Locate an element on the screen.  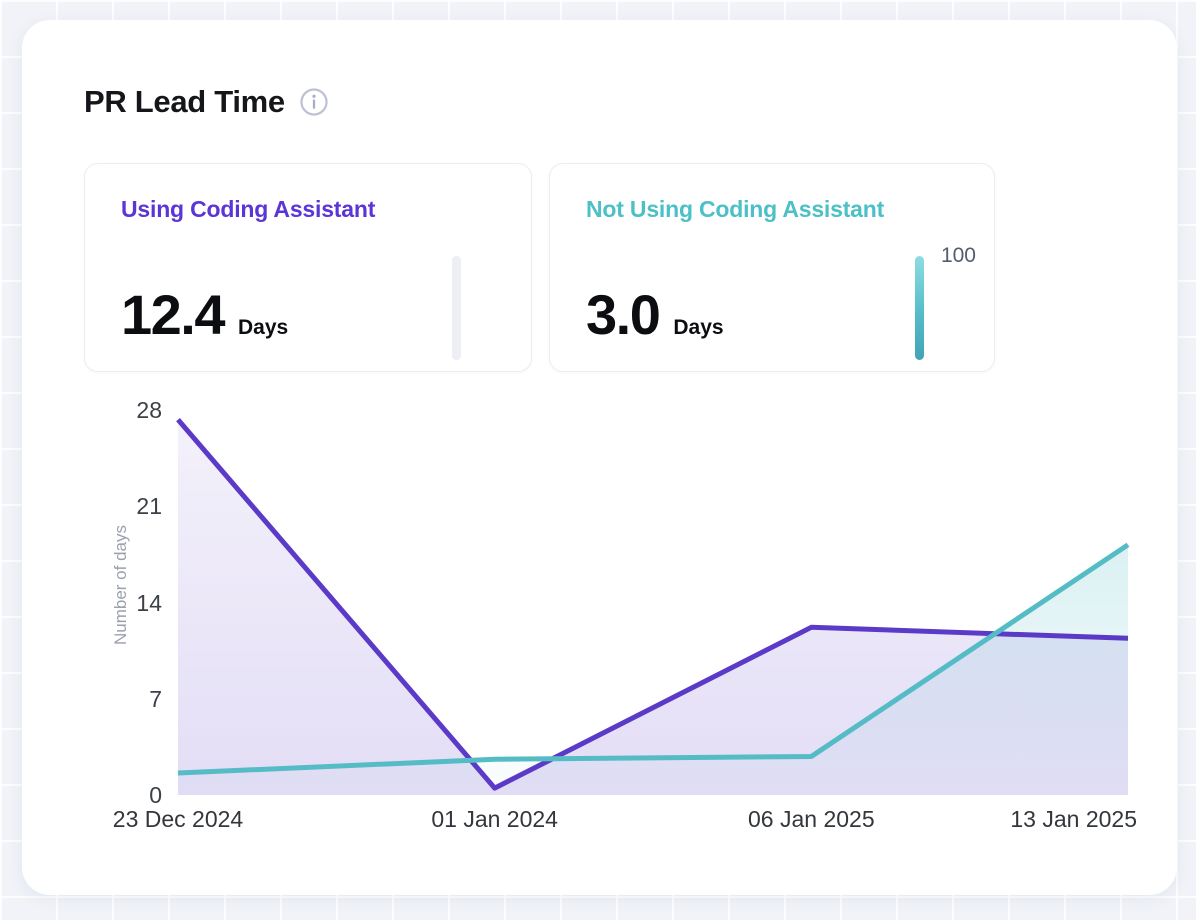
stat-card-not-using-assistant: Not Using Coding Assistant 3.0 Days 100 is located at coordinates (772, 267).